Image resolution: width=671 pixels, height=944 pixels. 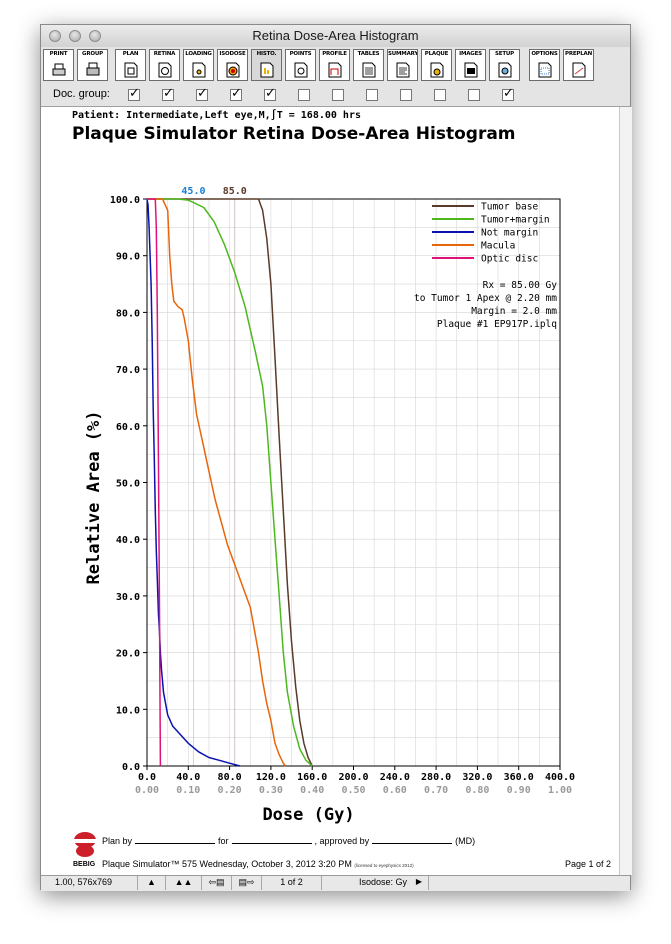 What do you see at coordinates (128, 484) in the screenshot?
I see `y-tick-label: 50.0` at bounding box center [128, 484].